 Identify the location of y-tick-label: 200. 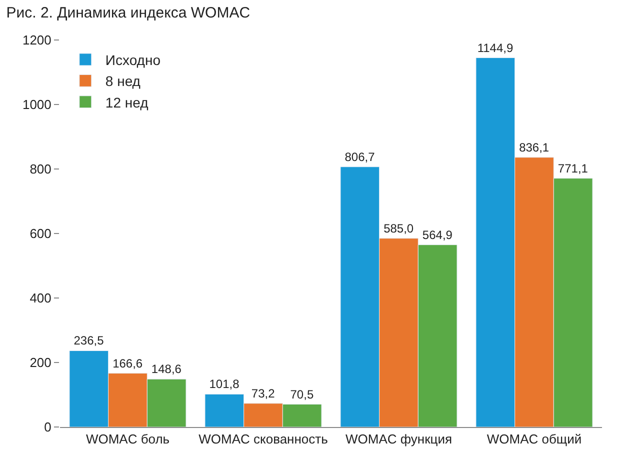
(41, 362).